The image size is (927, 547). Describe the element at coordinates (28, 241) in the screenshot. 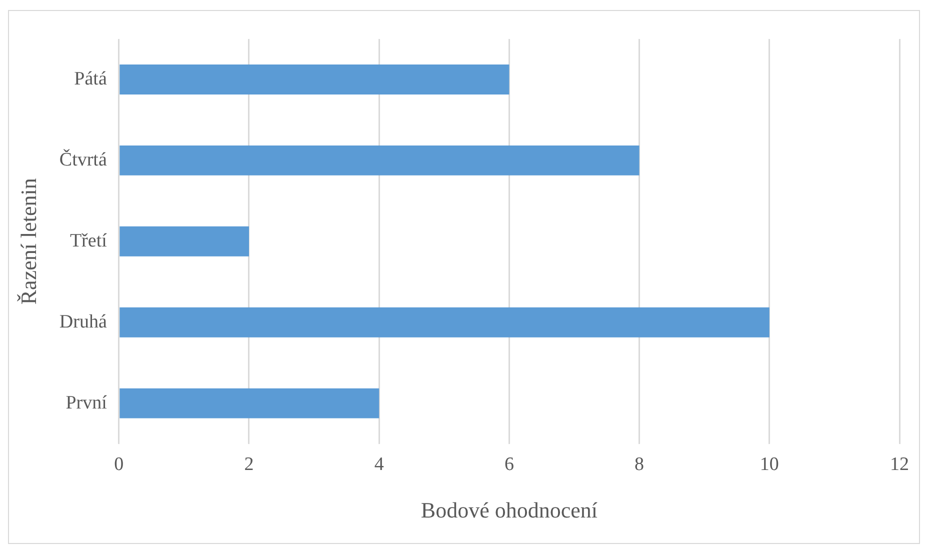

I see `y-axis-title: Řazení letenin` at that location.